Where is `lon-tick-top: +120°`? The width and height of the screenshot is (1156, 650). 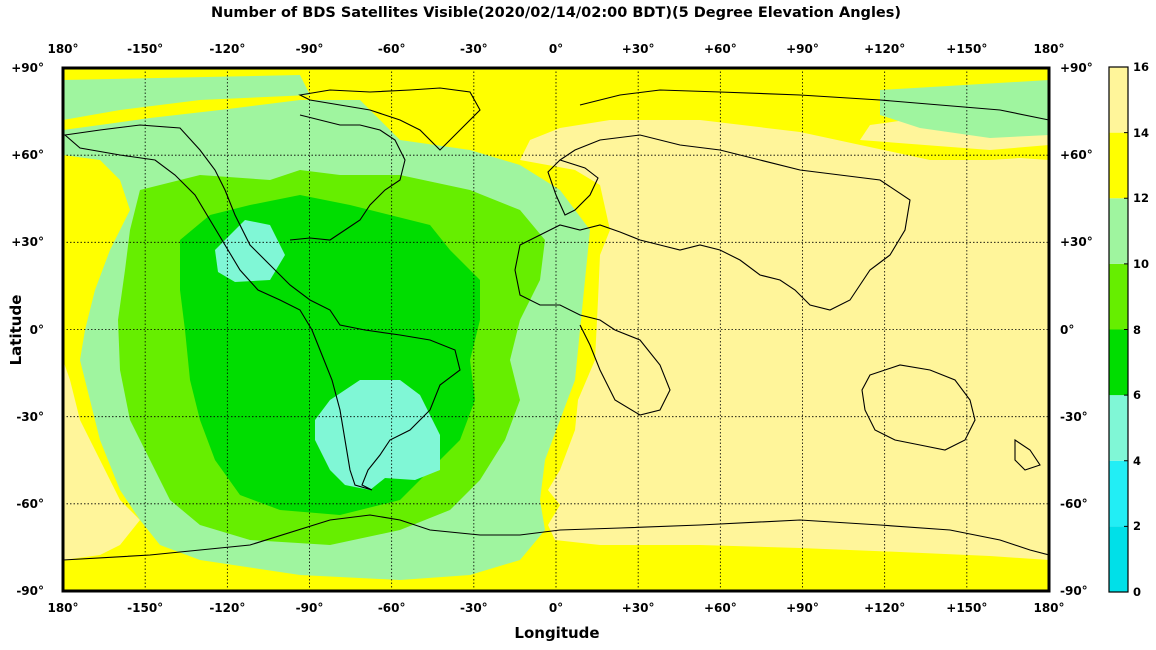 lon-tick-top: +120° is located at coordinates (885, 49).